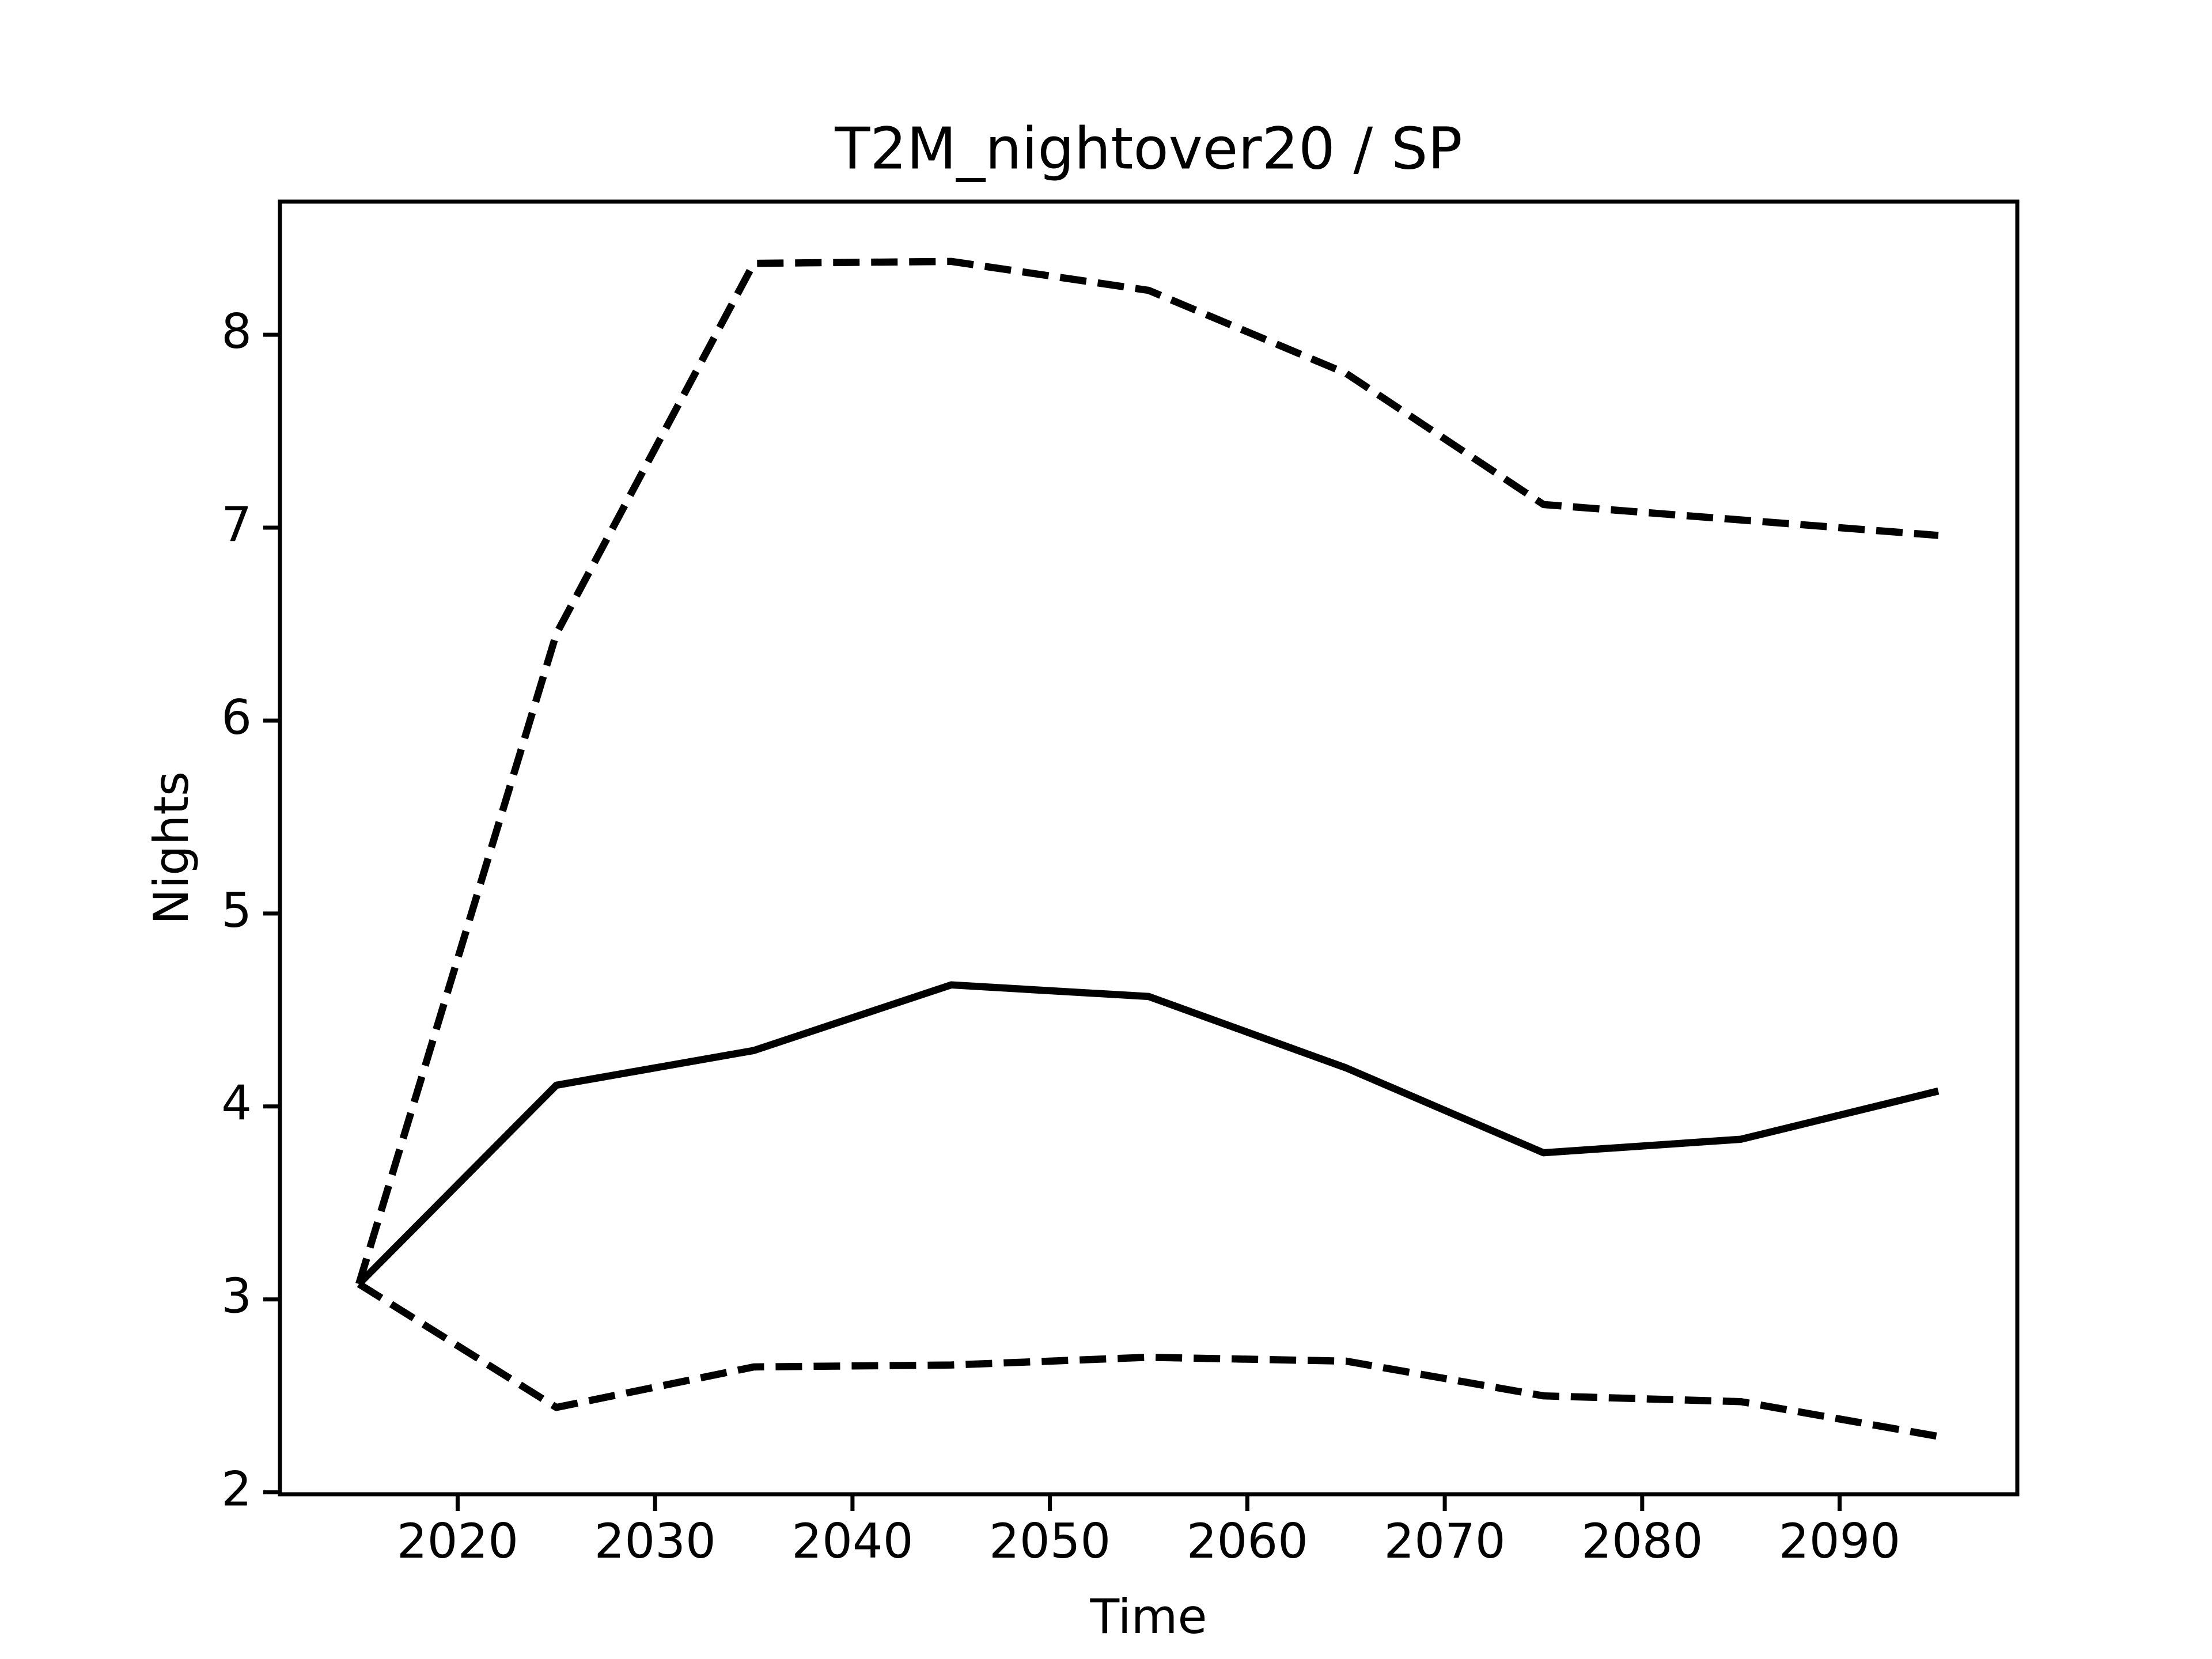 This screenshot has height=1659, width=2212. I want to click on y-tick-label: 3, so click(236, 1296).